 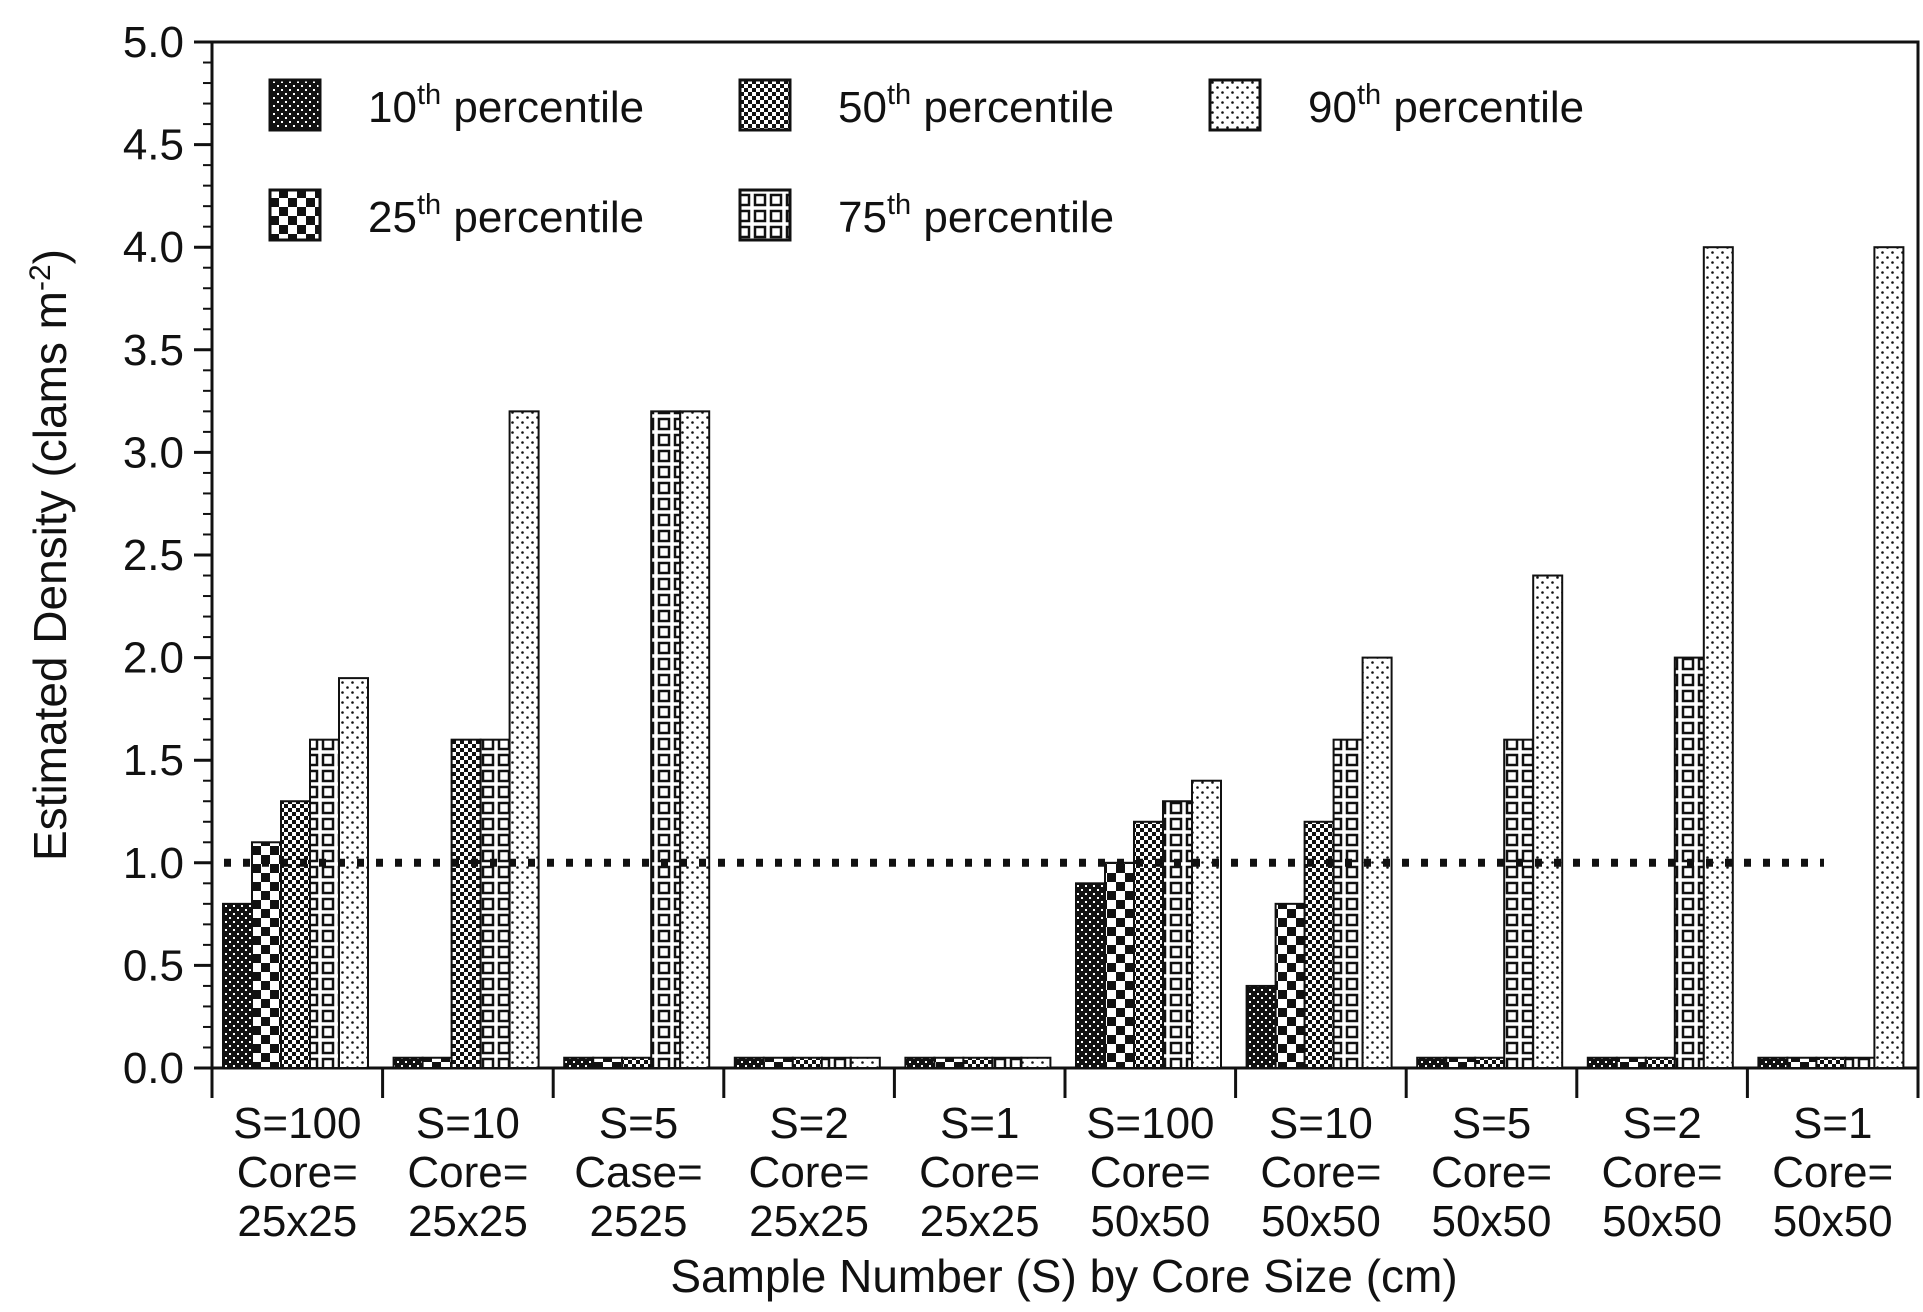 I want to click on legend-item-75: 75th percentile, so click(x=926, y=215).